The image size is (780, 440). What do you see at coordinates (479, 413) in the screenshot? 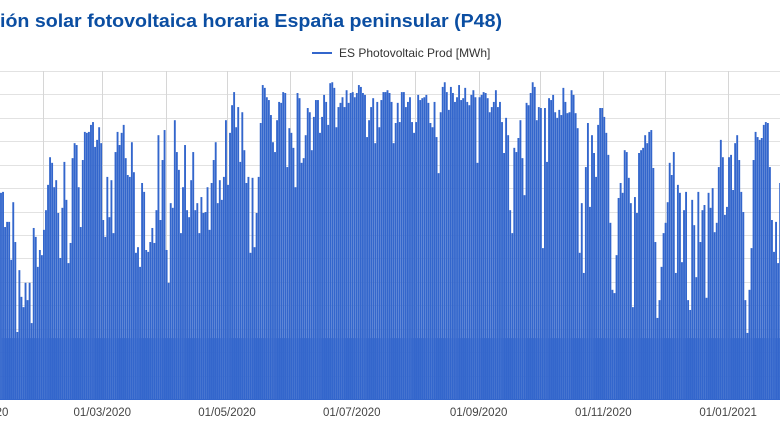
I see `x-tick-label: 01/09/2020` at bounding box center [479, 413].